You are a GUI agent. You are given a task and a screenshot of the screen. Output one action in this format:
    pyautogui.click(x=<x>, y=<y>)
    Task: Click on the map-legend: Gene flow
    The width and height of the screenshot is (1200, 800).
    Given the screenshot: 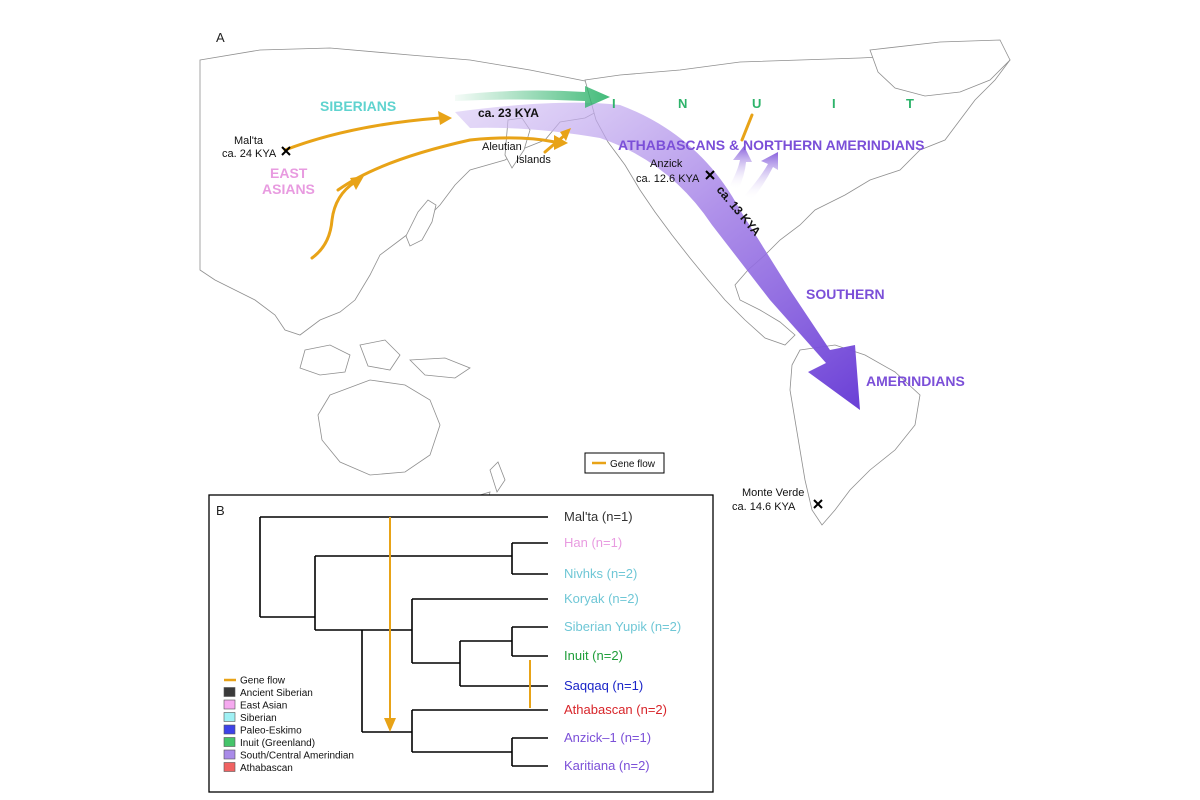 What is the action you would take?
    pyautogui.click(x=624, y=463)
    